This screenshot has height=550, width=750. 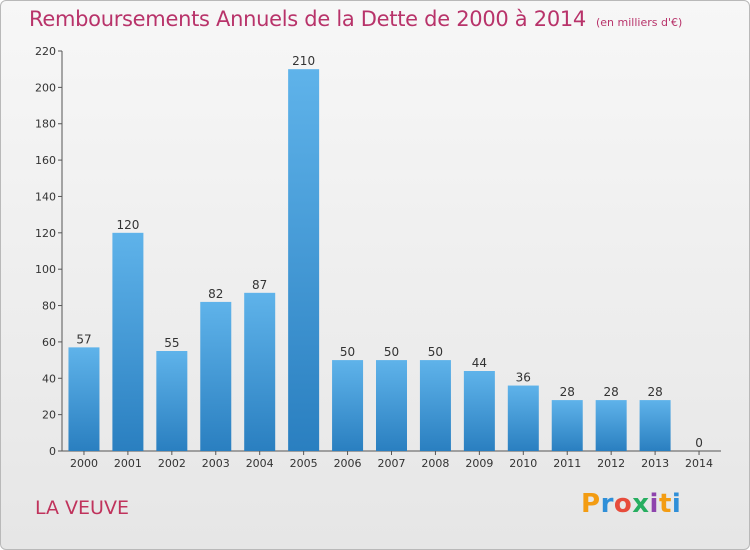 I want to click on x-tick-label: 2008, so click(x=435, y=463).